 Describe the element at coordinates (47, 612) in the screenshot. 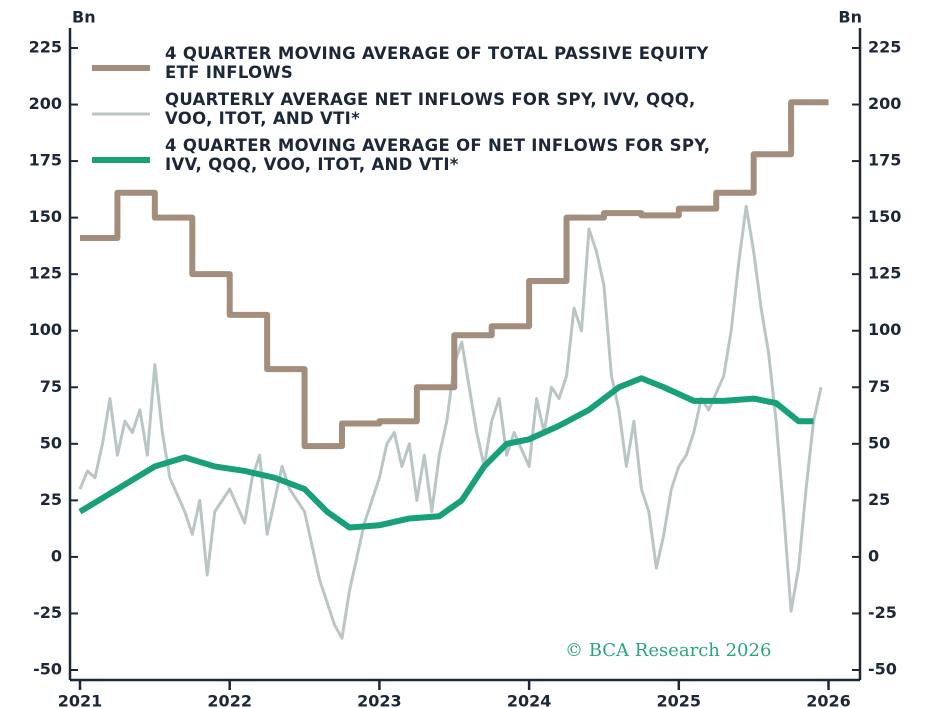

I see `y-tick-label: -25` at that location.